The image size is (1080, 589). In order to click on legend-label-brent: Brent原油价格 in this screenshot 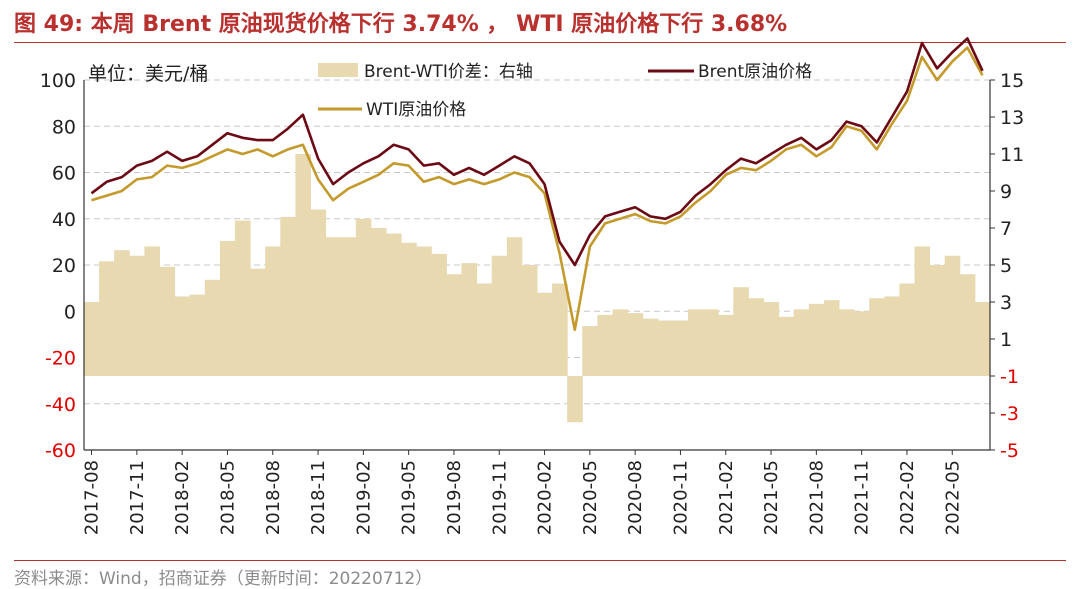, I will do `click(755, 72)`.